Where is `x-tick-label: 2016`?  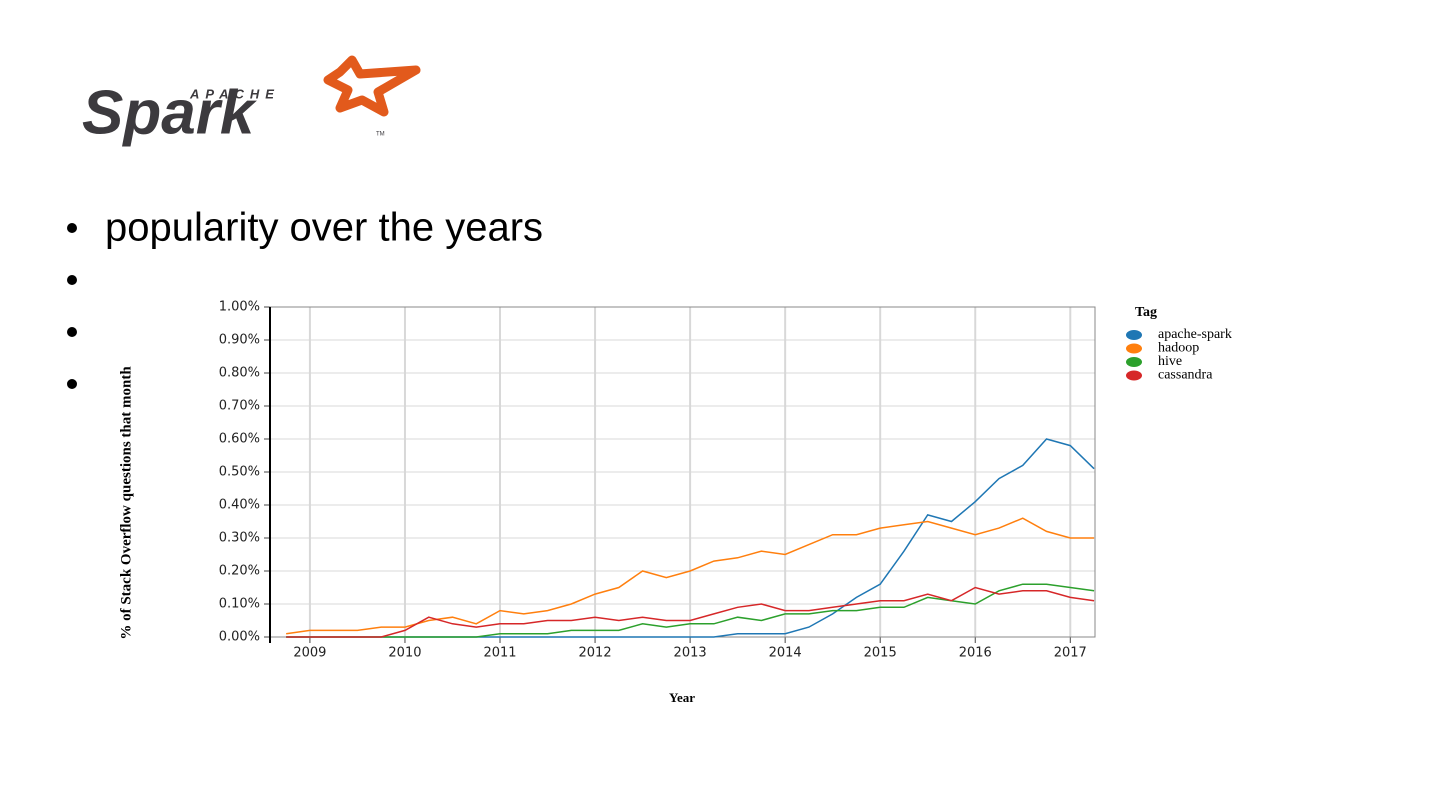
x-tick-label: 2016 is located at coordinates (975, 653).